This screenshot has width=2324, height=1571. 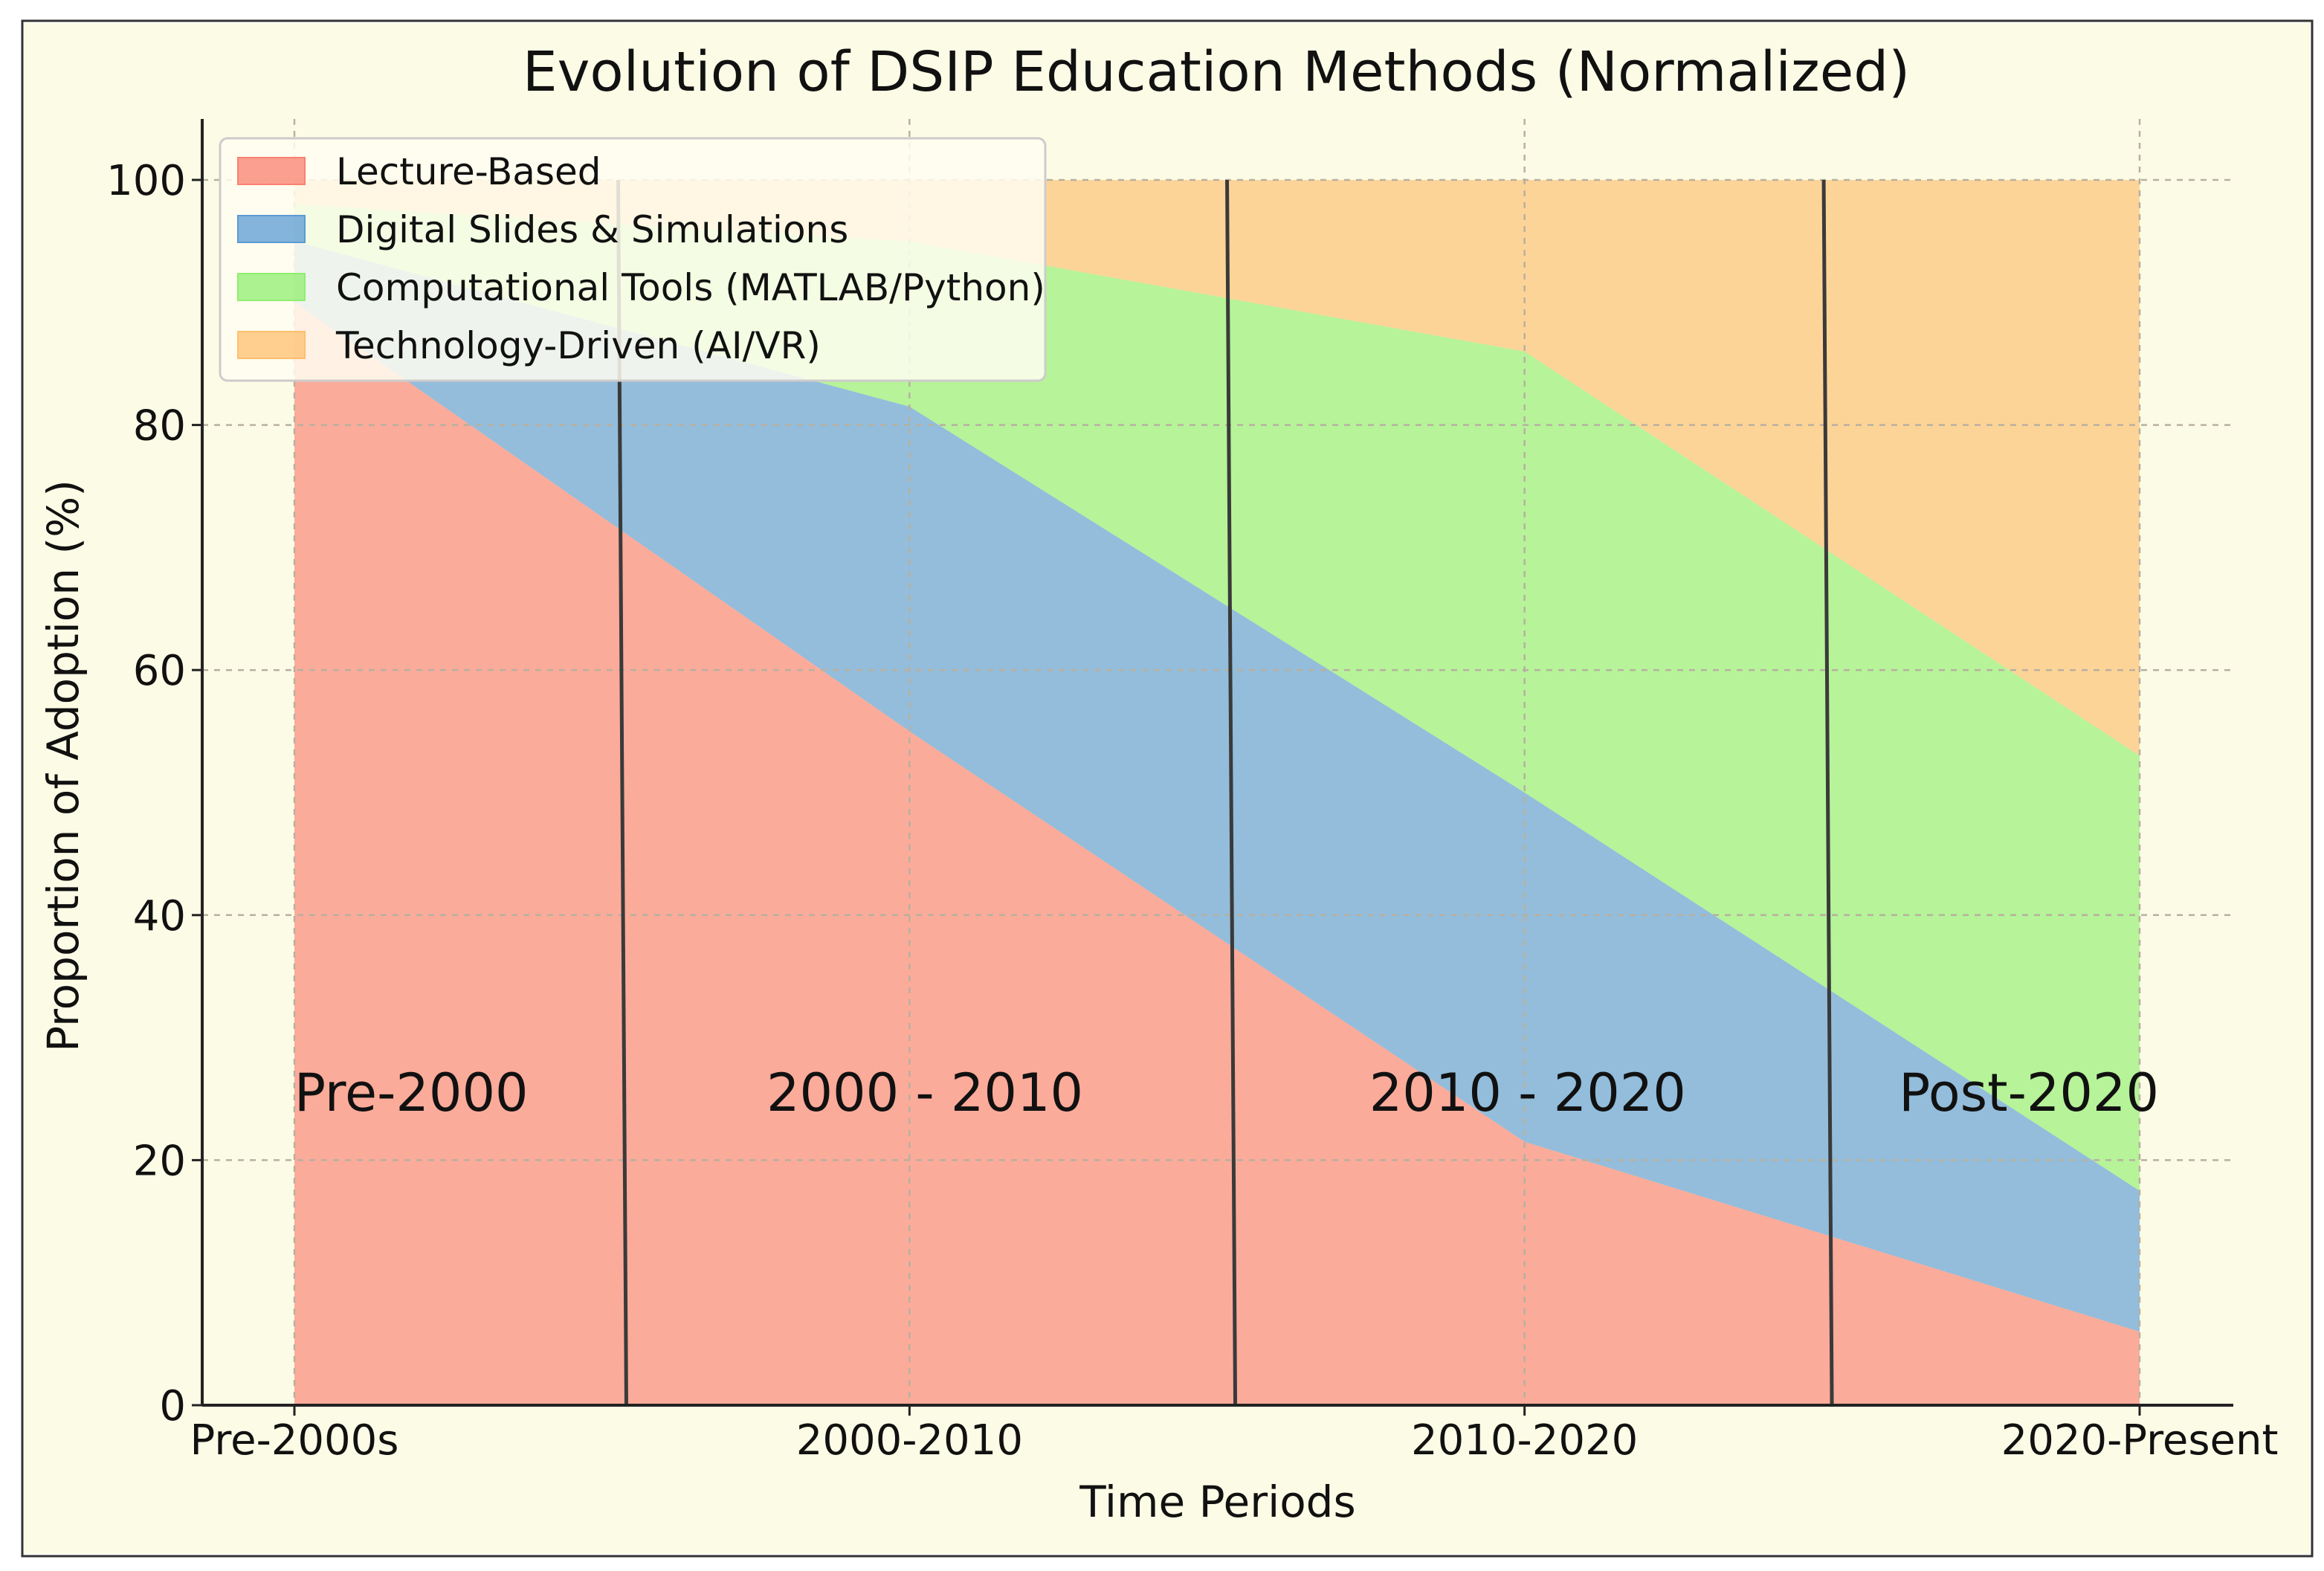 I want to click on y-axis-ticks: 0 20 40 60 80 100, so click(x=154, y=793).